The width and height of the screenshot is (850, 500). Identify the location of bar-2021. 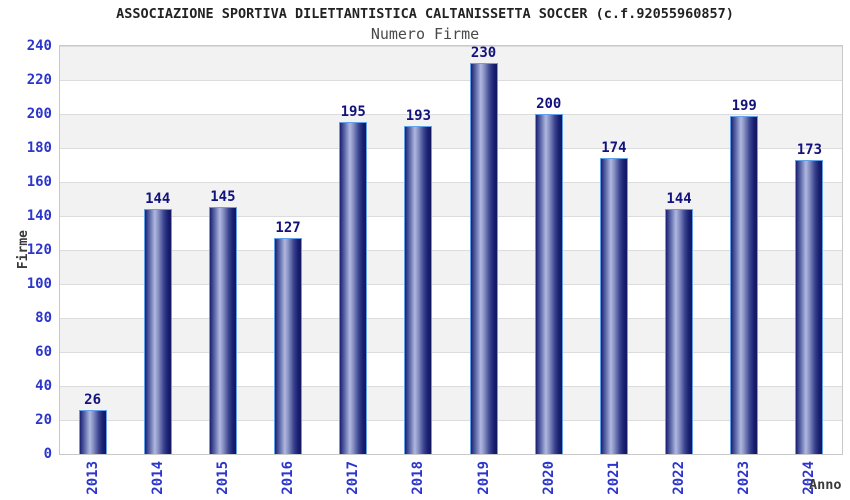
(613, 306).